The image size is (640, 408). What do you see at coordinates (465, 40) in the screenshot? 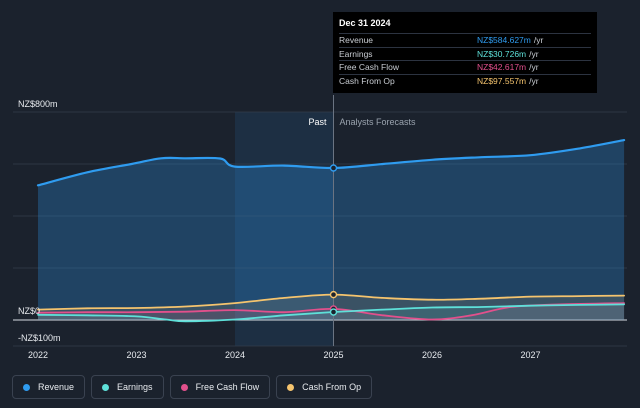
I see `tooltip-row-revenue: Revenue NZ$584.627m /yr` at bounding box center [465, 40].